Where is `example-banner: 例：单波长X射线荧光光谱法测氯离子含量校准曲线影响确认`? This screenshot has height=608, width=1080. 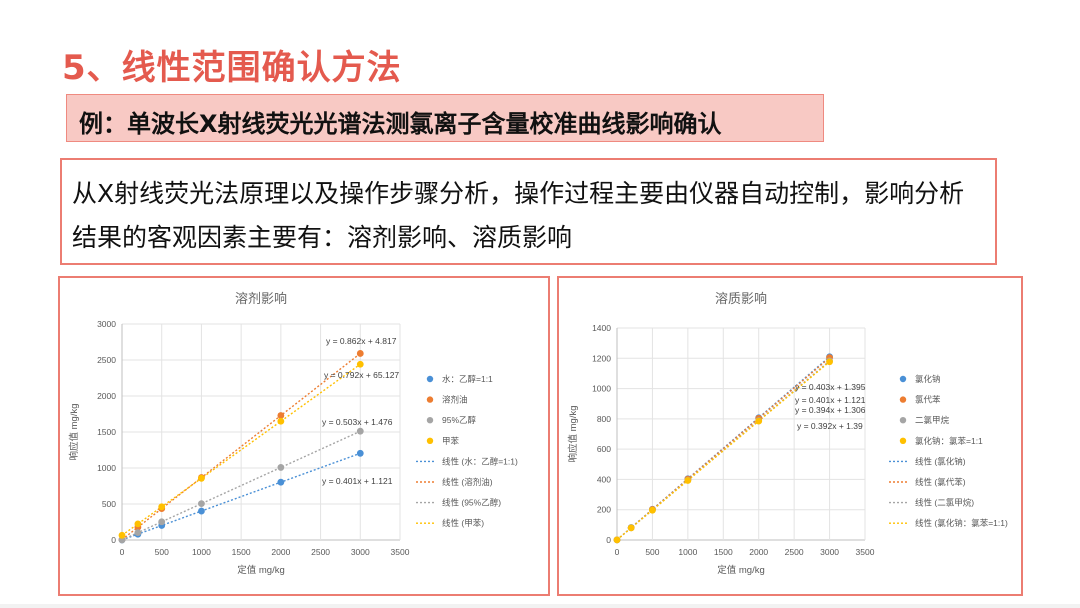 example-banner: 例：单波长X射线荧光光谱法测氯离子含量校准曲线影响确认 is located at coordinates (445, 118).